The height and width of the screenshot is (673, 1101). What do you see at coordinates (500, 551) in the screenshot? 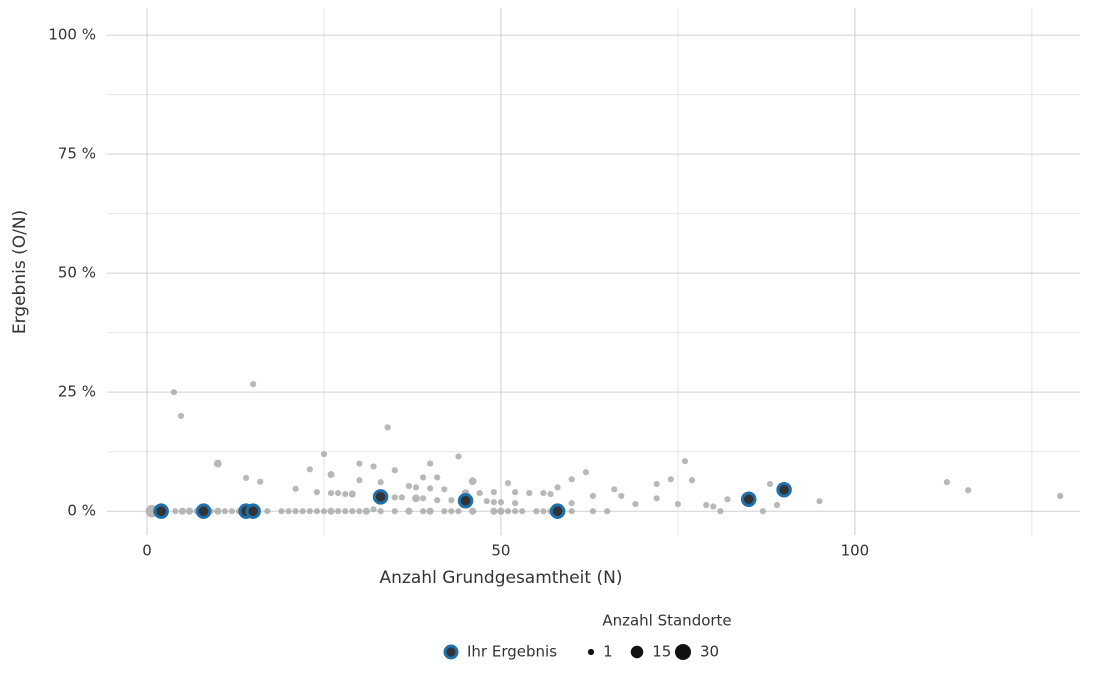
I see `x-tick-label: 50` at bounding box center [500, 551].